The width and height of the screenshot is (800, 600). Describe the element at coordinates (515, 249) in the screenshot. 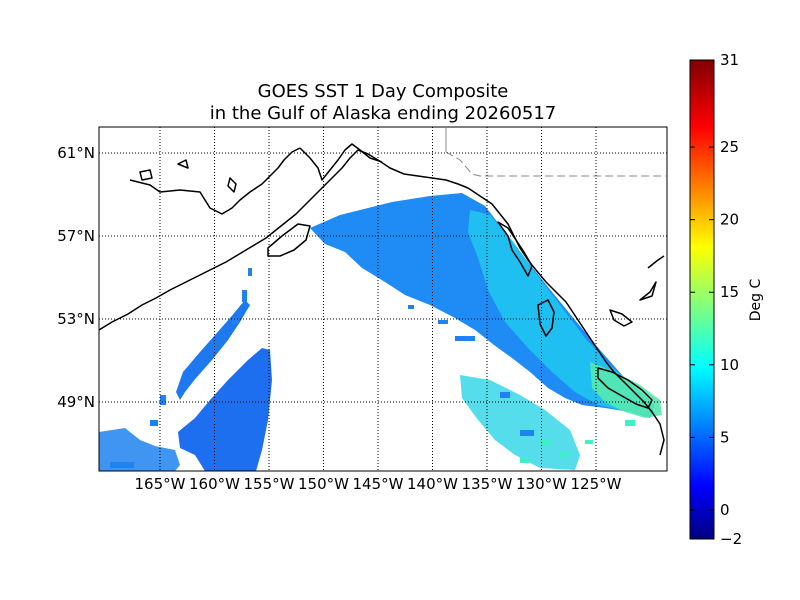

I see `panhandle-islands` at that location.